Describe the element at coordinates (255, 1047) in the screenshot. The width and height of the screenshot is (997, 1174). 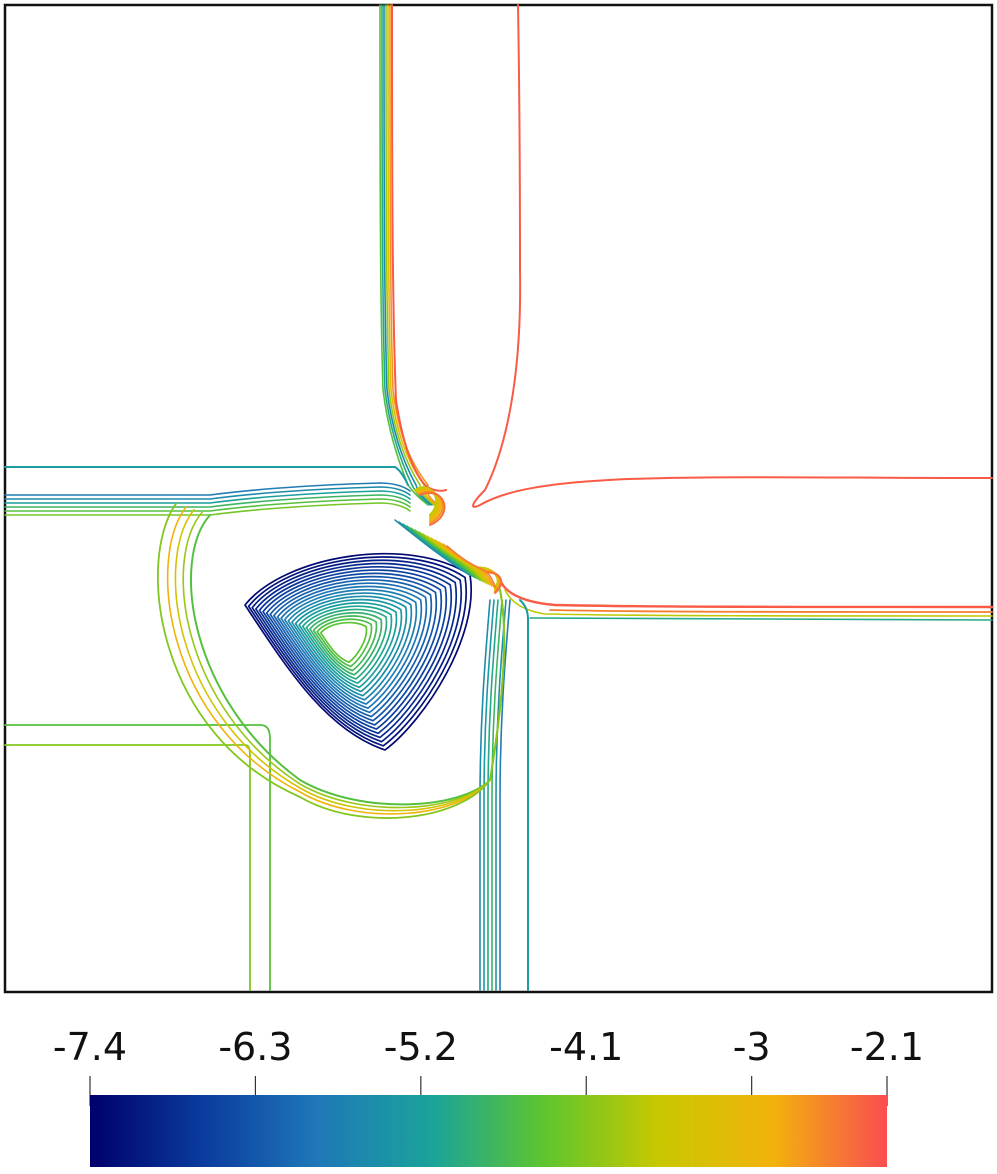
I see `colorbar-tick-label: -6.3` at that location.